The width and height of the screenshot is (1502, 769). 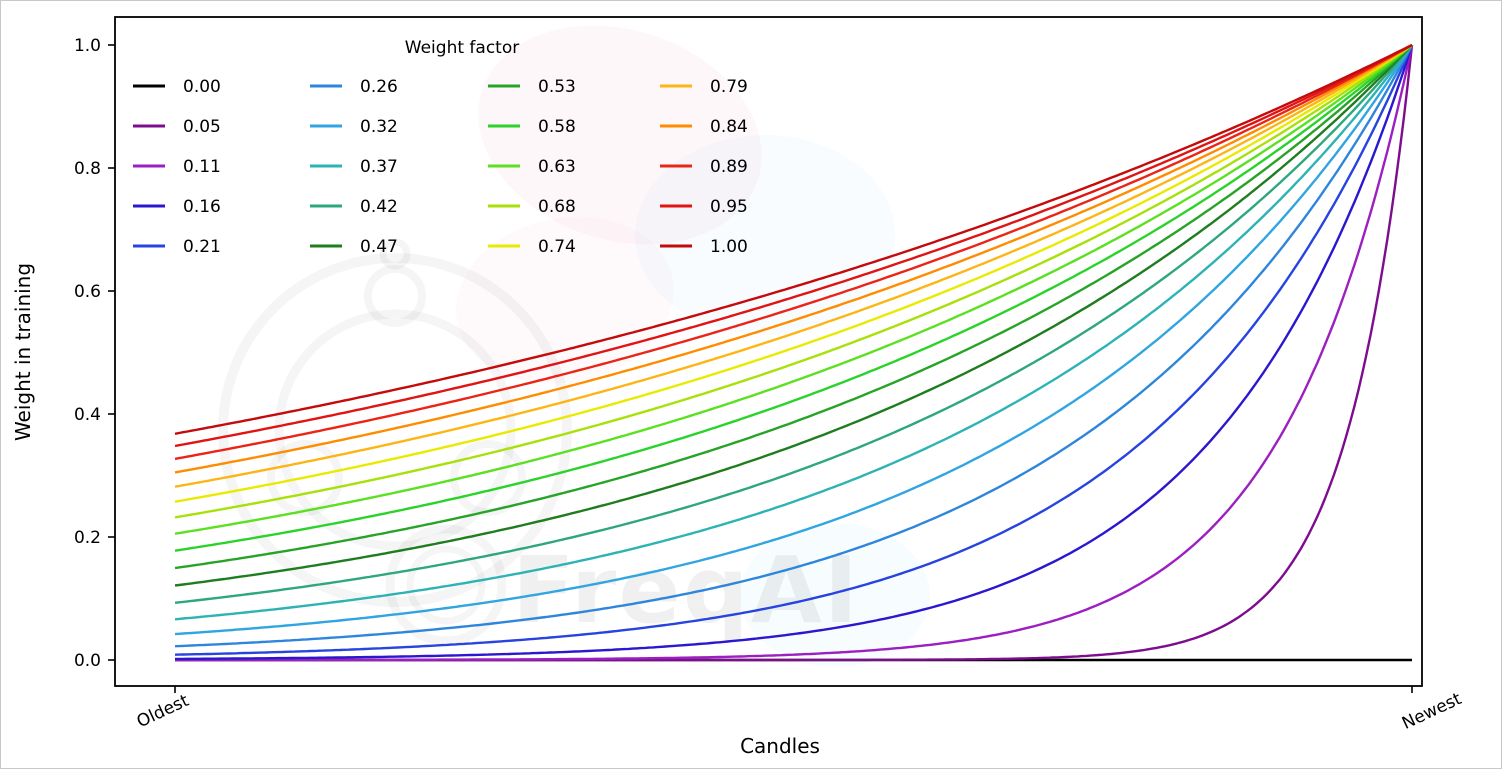 I want to click on legend-label-1.00: 1.00, so click(x=729, y=247).